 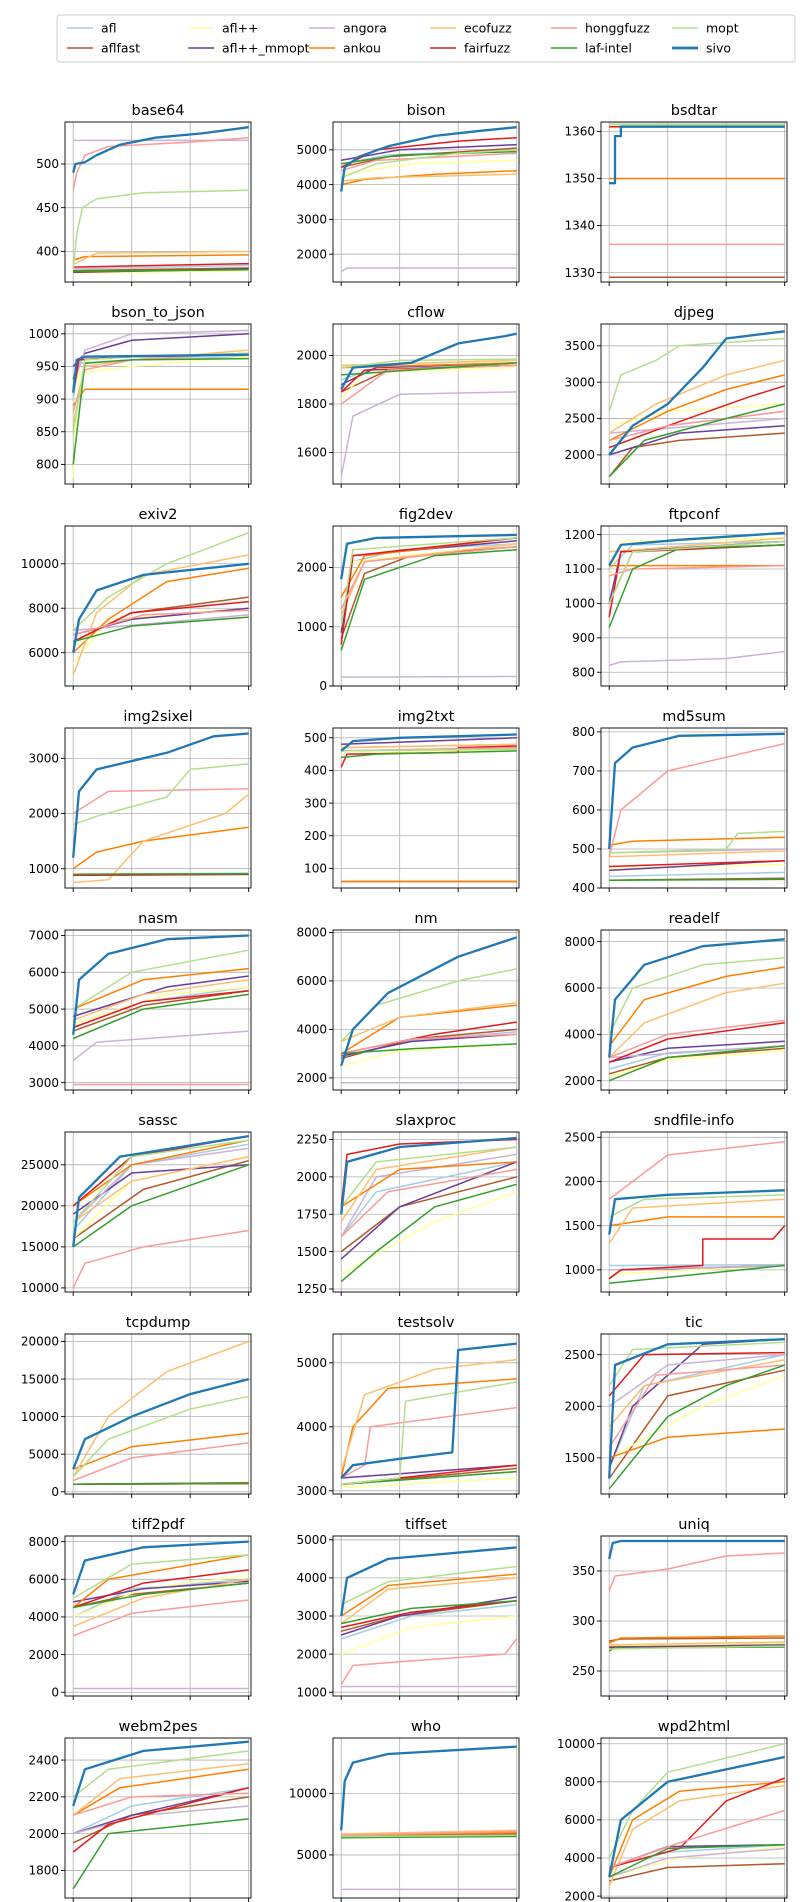 I want to click on panel-title: ftpconf, so click(x=695, y=515).